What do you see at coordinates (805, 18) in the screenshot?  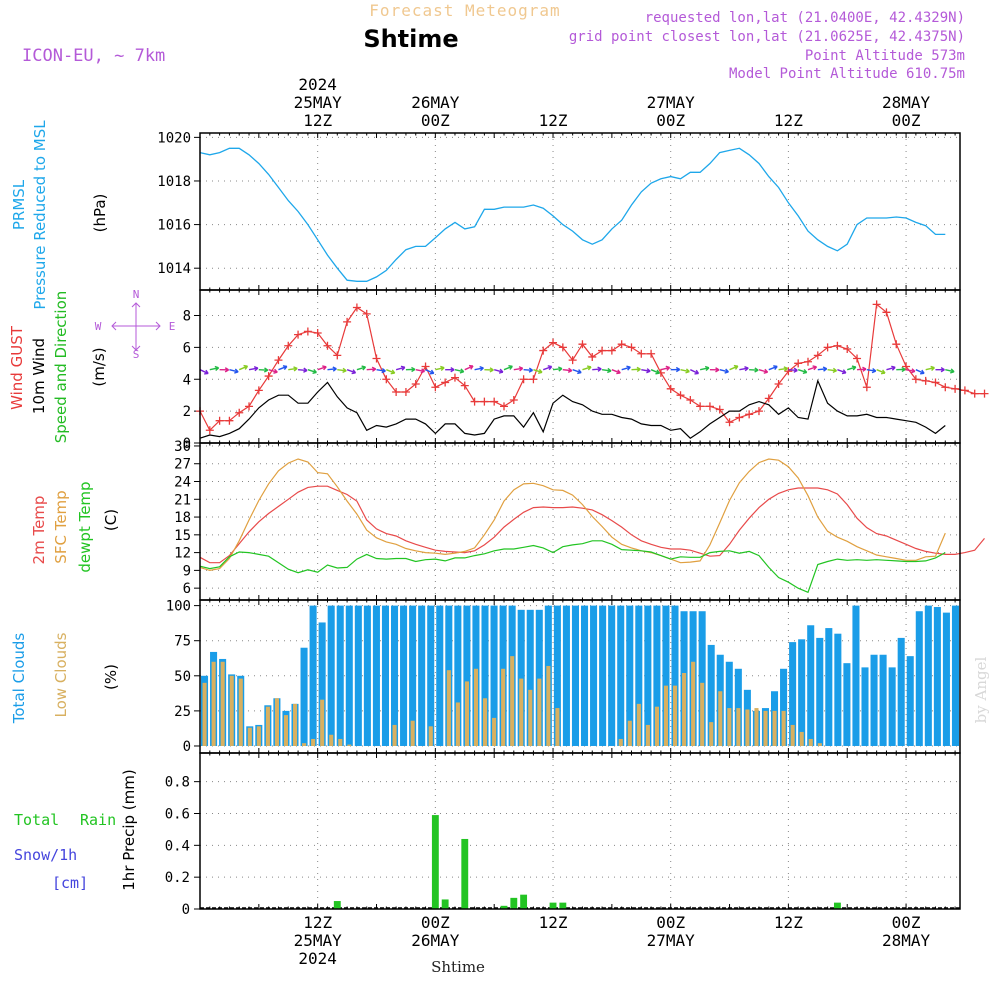 I see `header-info-1: requested lon,lat (21.0400E, 42.4329N)` at bounding box center [805, 18].